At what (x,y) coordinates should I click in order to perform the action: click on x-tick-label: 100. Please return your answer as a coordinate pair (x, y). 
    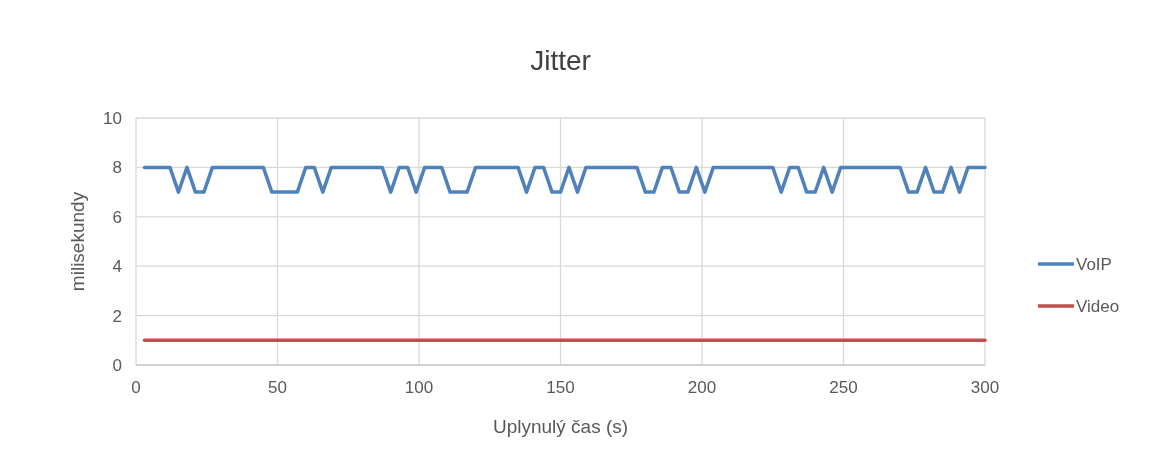
    Looking at the image, I should click on (419, 387).